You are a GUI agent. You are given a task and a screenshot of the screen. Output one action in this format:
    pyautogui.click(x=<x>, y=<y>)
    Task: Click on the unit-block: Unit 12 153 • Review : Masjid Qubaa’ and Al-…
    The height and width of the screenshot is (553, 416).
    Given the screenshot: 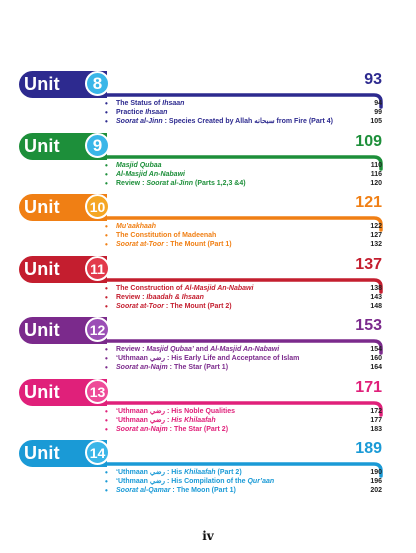 What is the action you would take?
    pyautogui.click(x=205, y=344)
    